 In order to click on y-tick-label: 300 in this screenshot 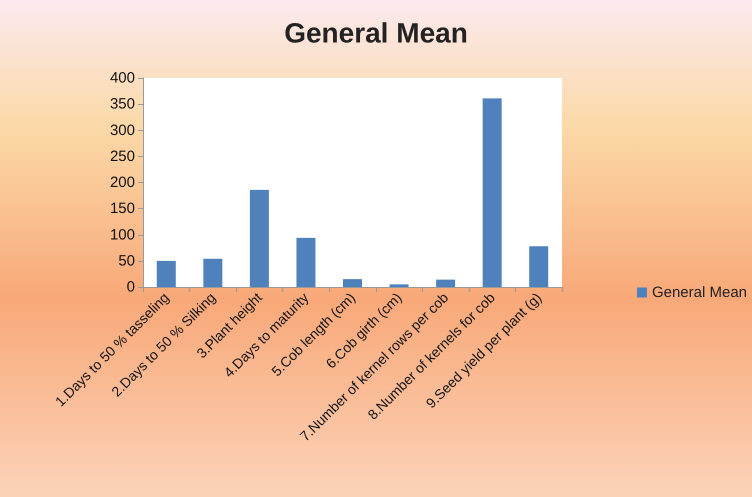, I will do `click(122, 130)`.